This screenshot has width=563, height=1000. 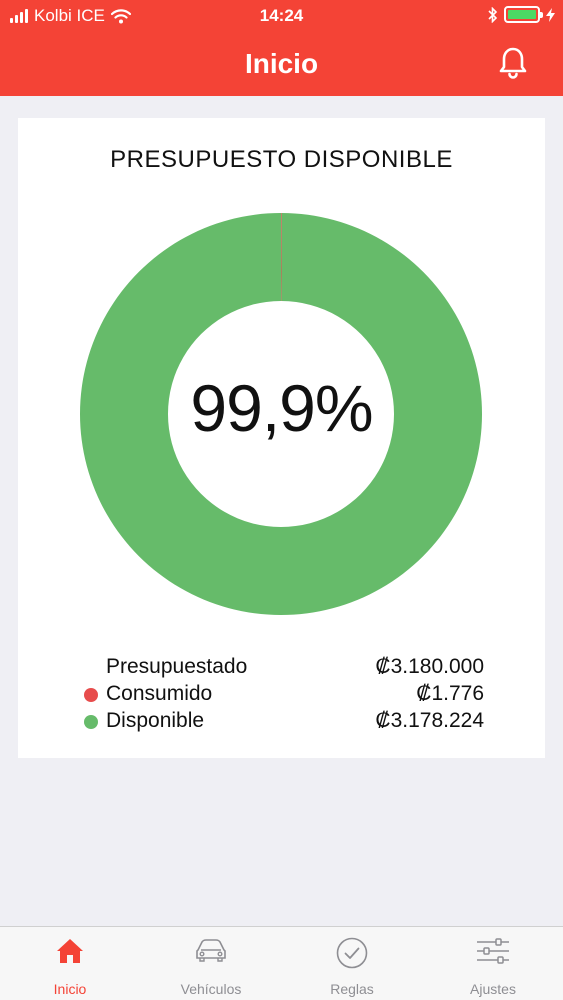 What do you see at coordinates (352, 989) in the screenshot?
I see `tab-label: Reglas` at bounding box center [352, 989].